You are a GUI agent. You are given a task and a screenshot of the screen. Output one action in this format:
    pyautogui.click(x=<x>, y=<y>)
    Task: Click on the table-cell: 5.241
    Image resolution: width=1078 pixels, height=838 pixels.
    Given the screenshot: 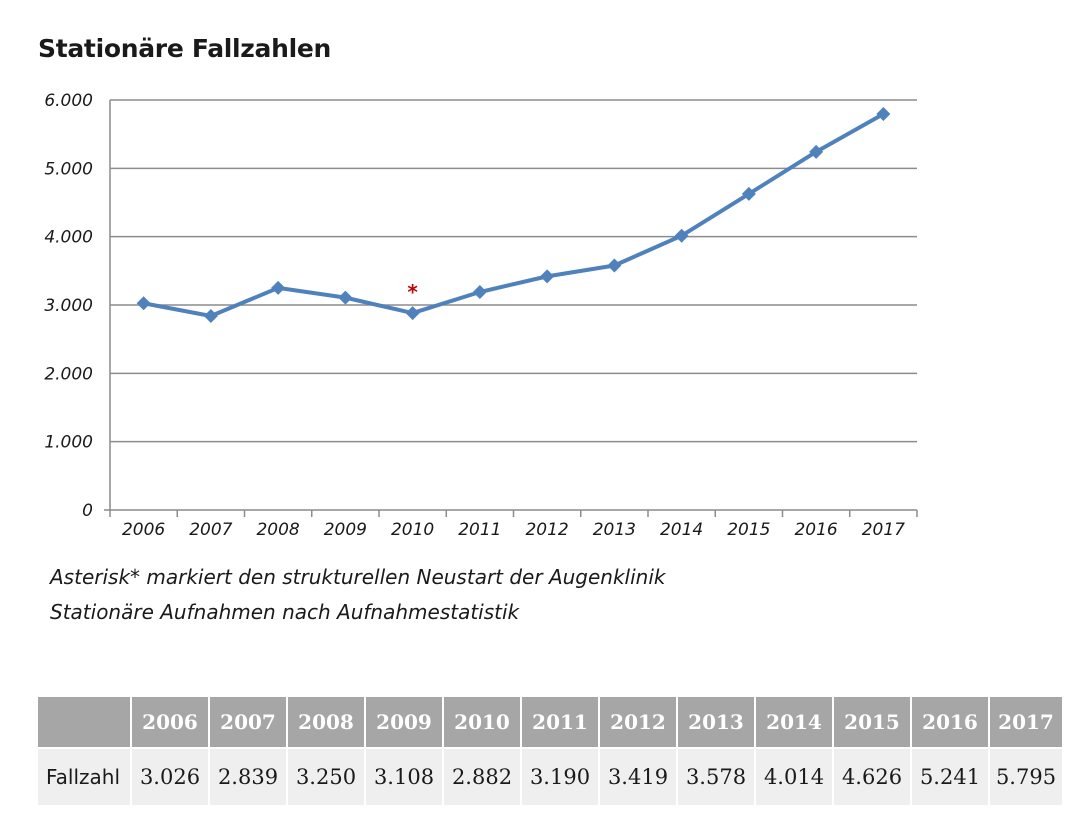 What is the action you would take?
    pyautogui.click(x=950, y=776)
    